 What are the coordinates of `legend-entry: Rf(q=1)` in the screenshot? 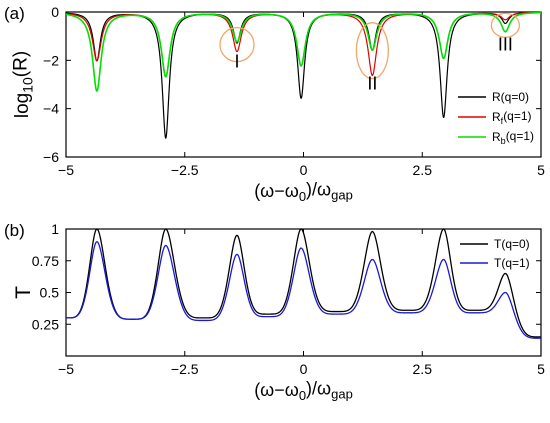 It's located at (512, 117).